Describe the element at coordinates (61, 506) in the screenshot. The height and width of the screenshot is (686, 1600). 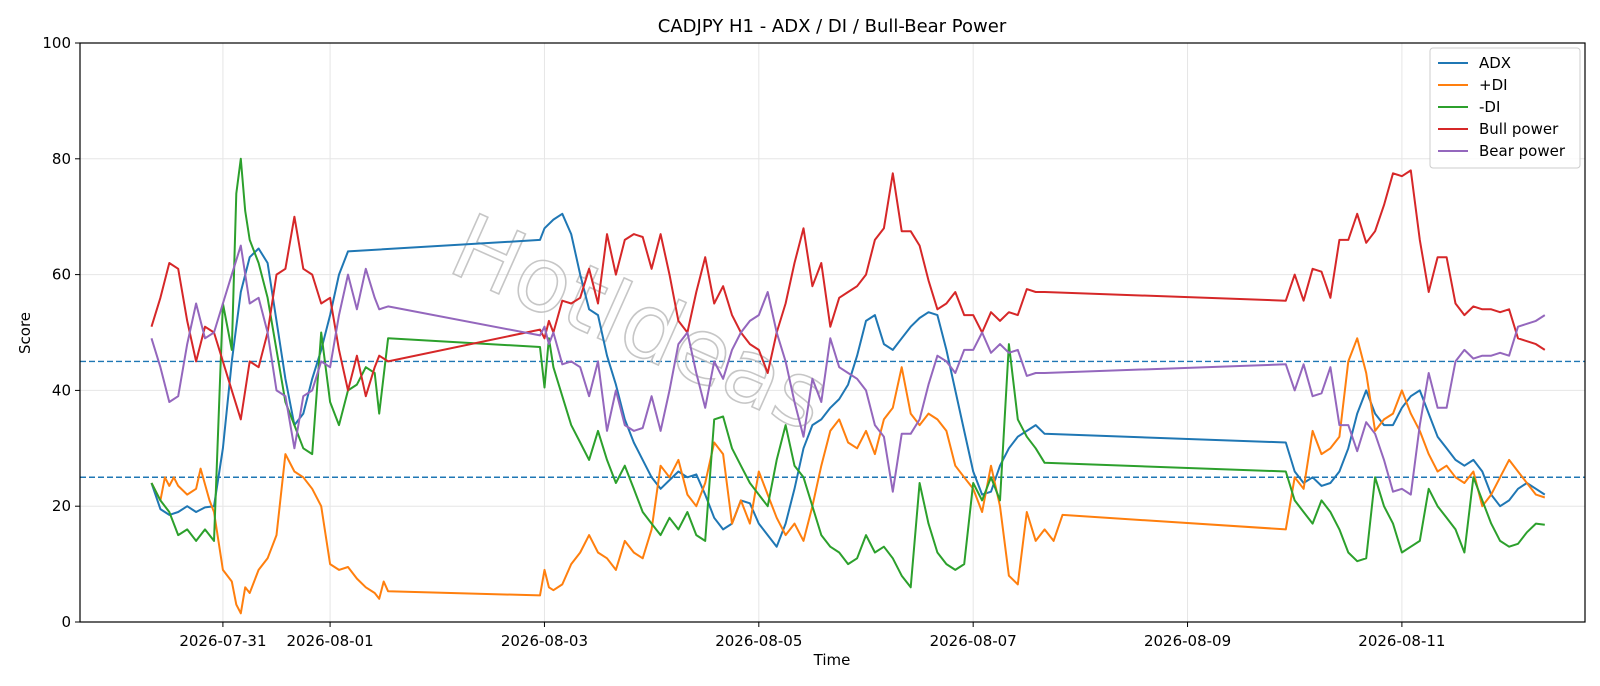
I see `y-tick-label: 20` at that location.